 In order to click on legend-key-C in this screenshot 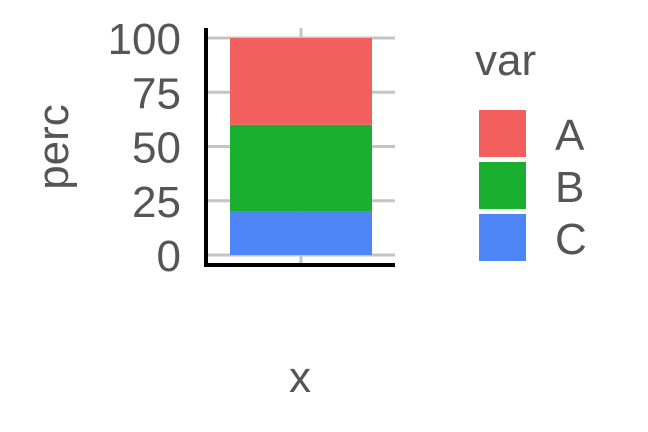, I will do `click(502, 237)`.